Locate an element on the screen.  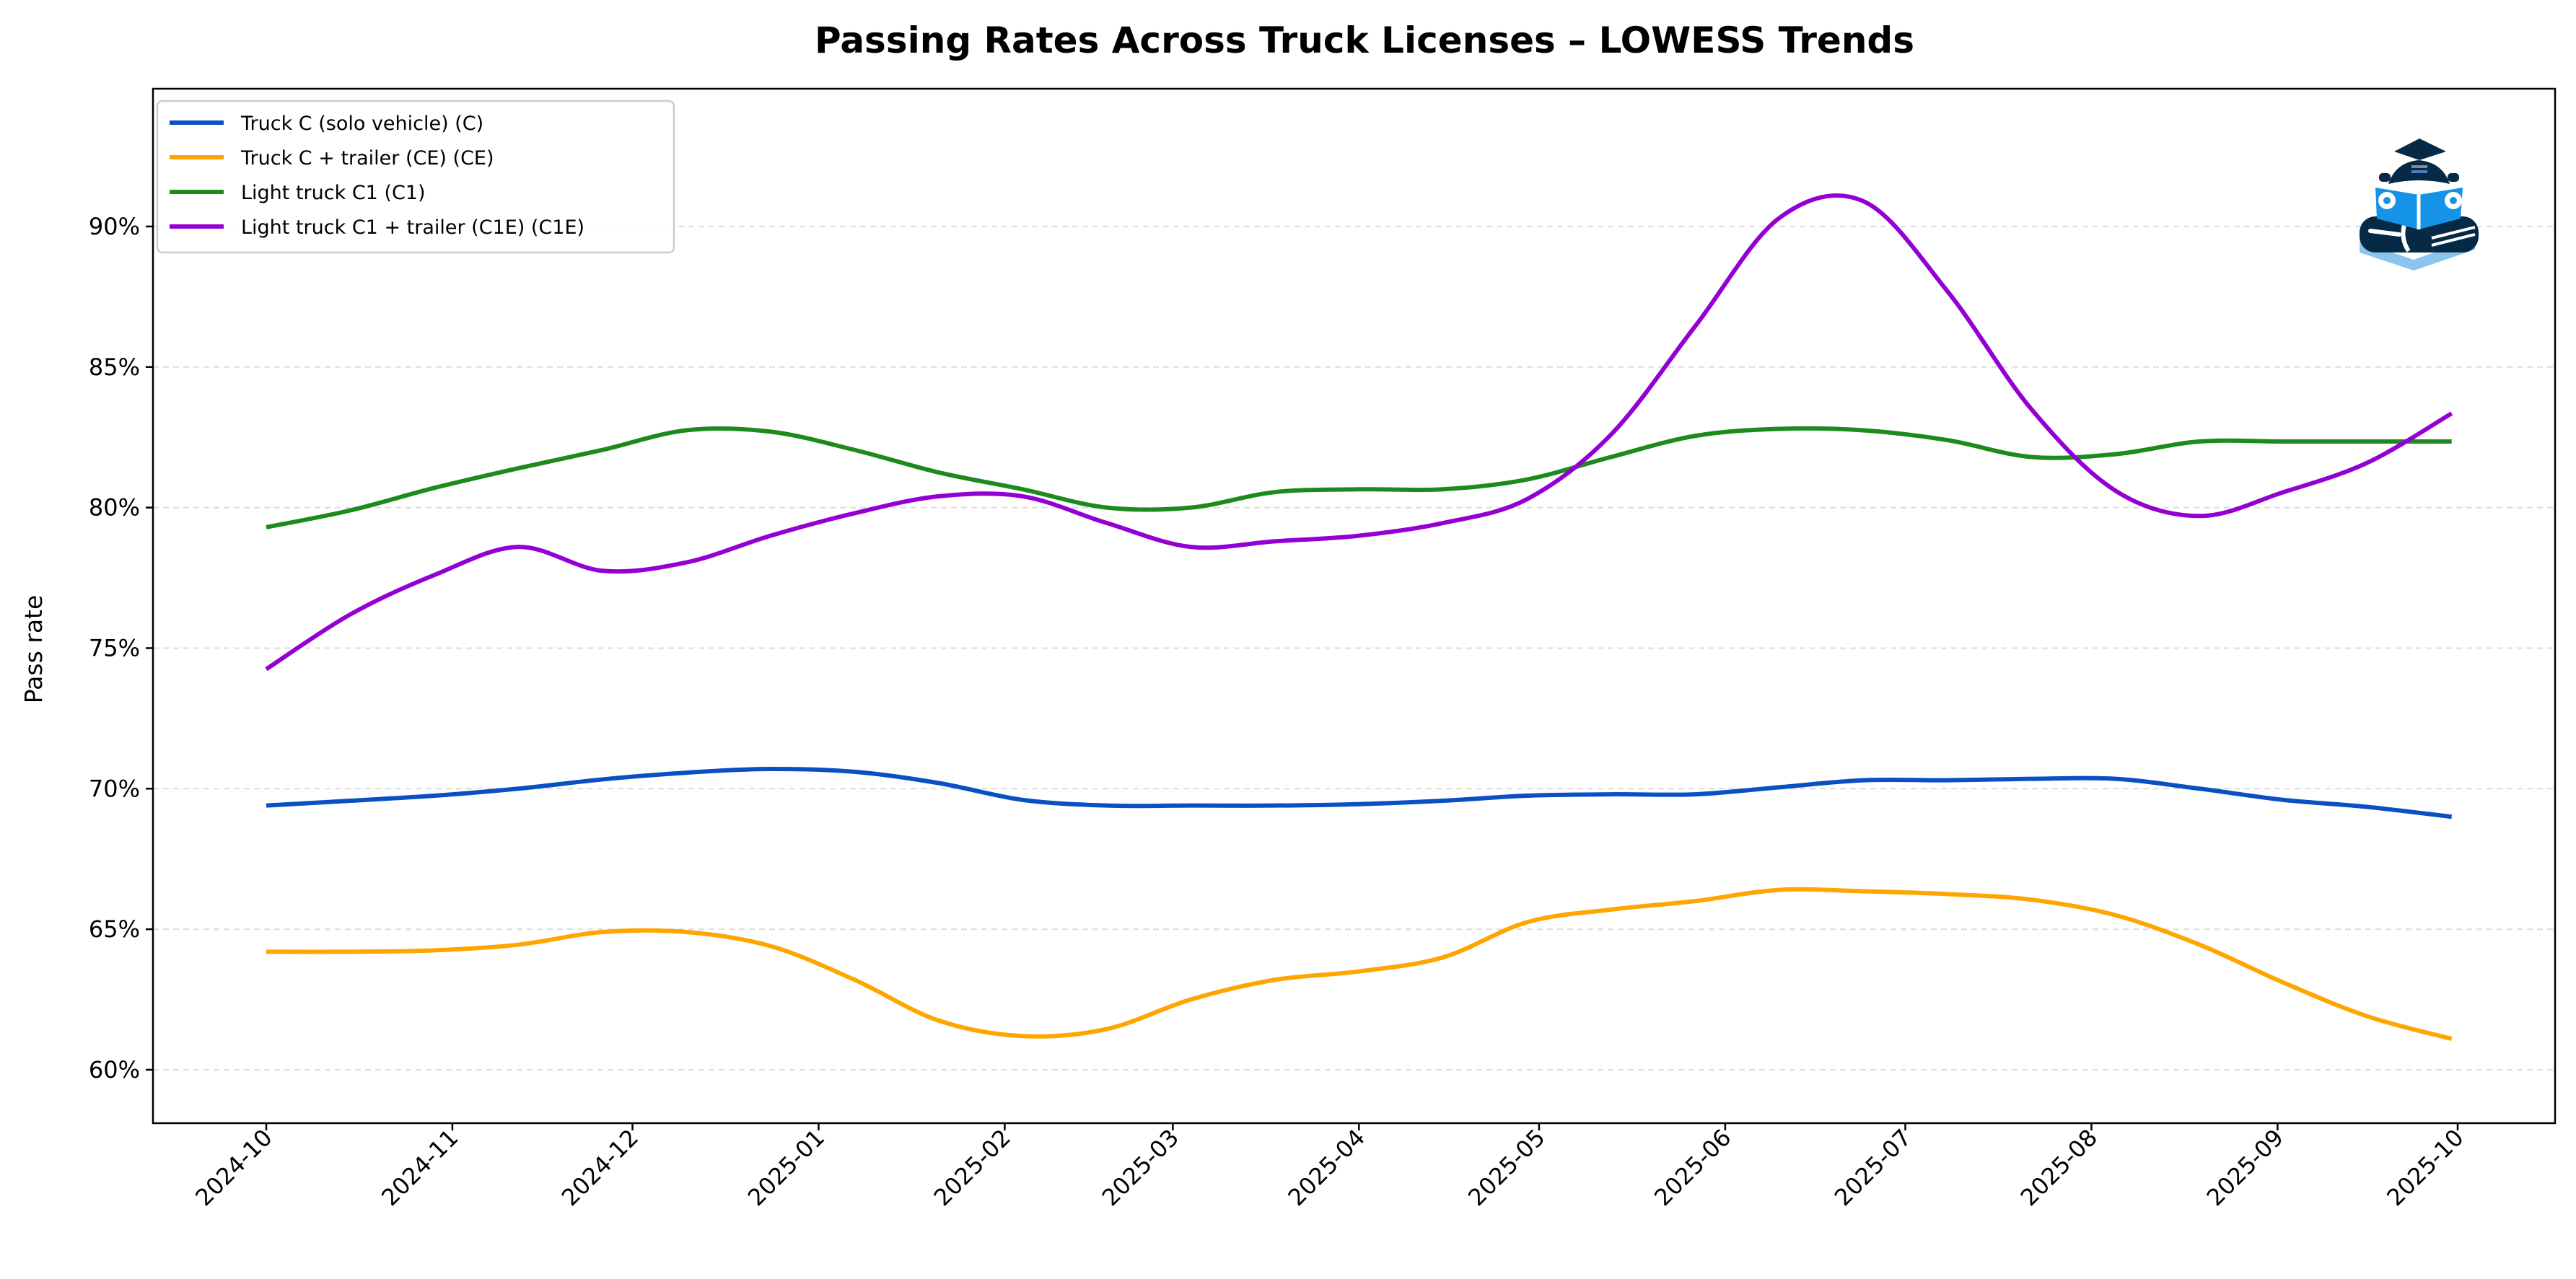
x-tick-label: 2025-02 is located at coordinates (972, 1168).